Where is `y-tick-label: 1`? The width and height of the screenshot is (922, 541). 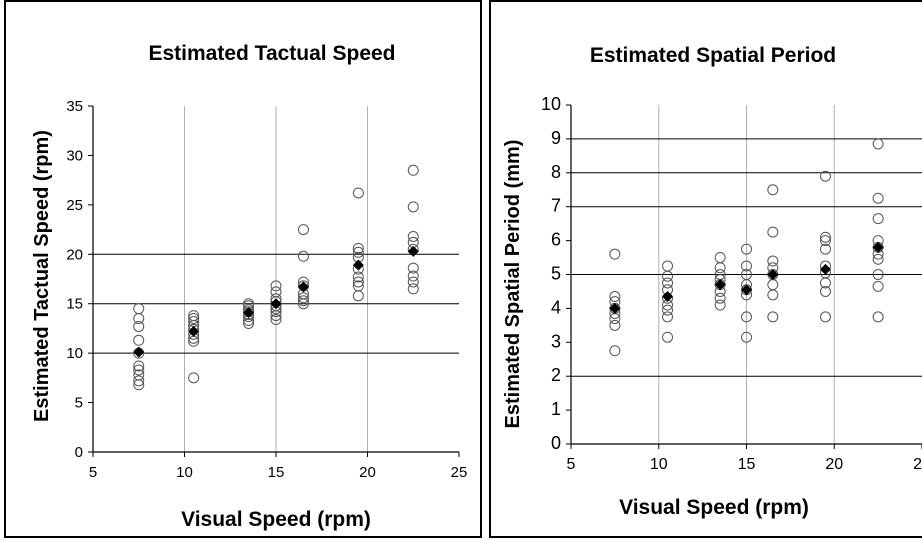 y-tick-label: 1 is located at coordinates (556, 409).